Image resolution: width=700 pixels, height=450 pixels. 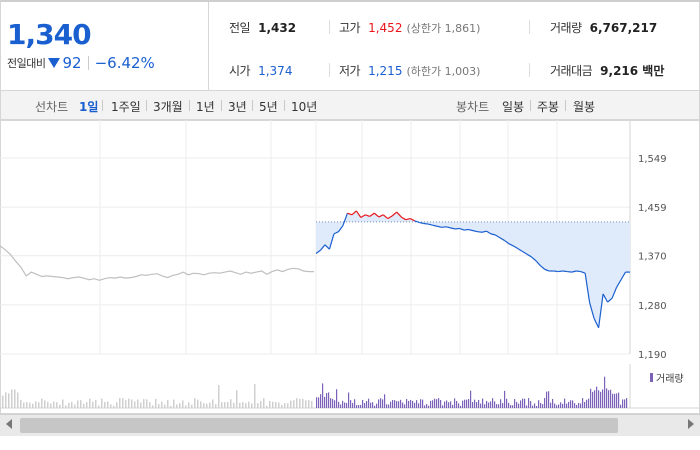 I want to click on chart-toolbar: 선차트 1일 1주일 3개월 1년 3년 5년 10년 봉차트 일봉 주봉 월봉, so click(x=350, y=105).